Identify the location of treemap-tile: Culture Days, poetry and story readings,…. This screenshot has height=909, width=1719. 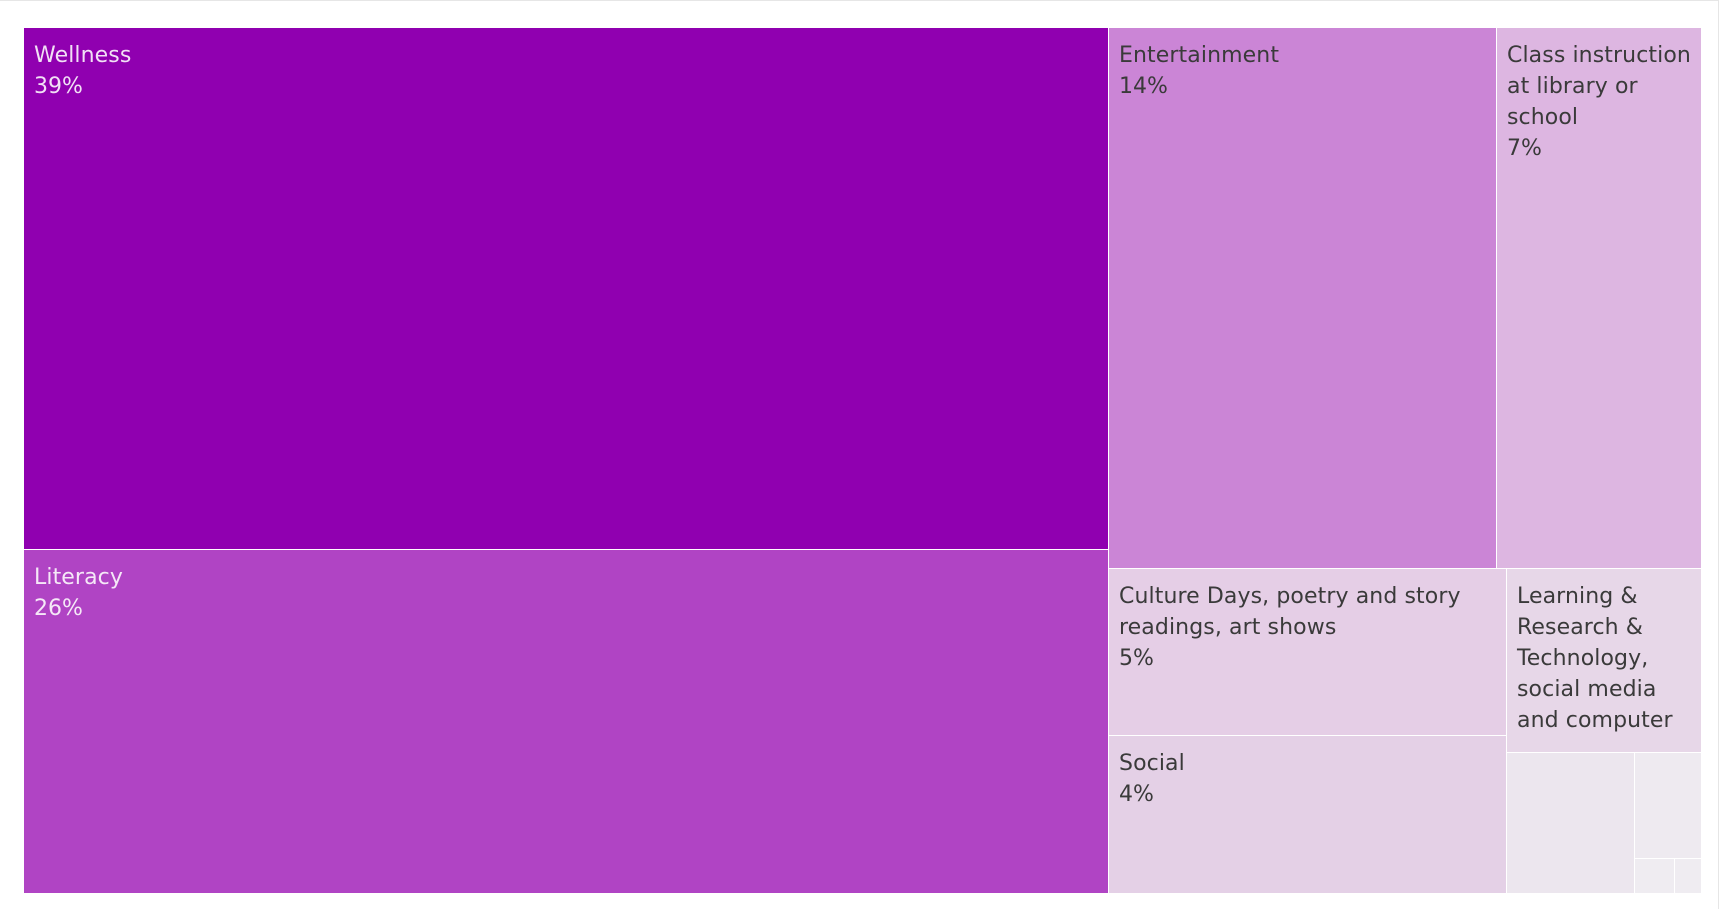
(1307, 652).